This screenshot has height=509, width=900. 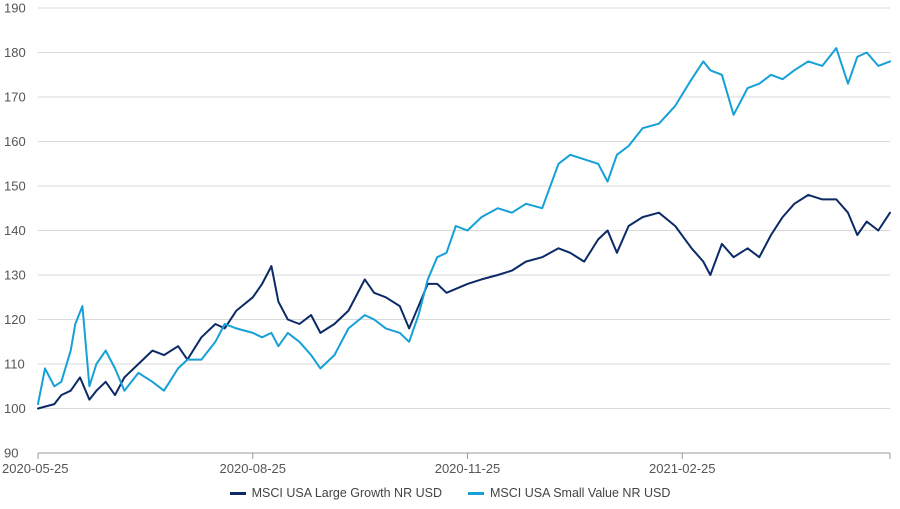 What do you see at coordinates (15, 97) in the screenshot?
I see `y-tick-label: 170` at bounding box center [15, 97].